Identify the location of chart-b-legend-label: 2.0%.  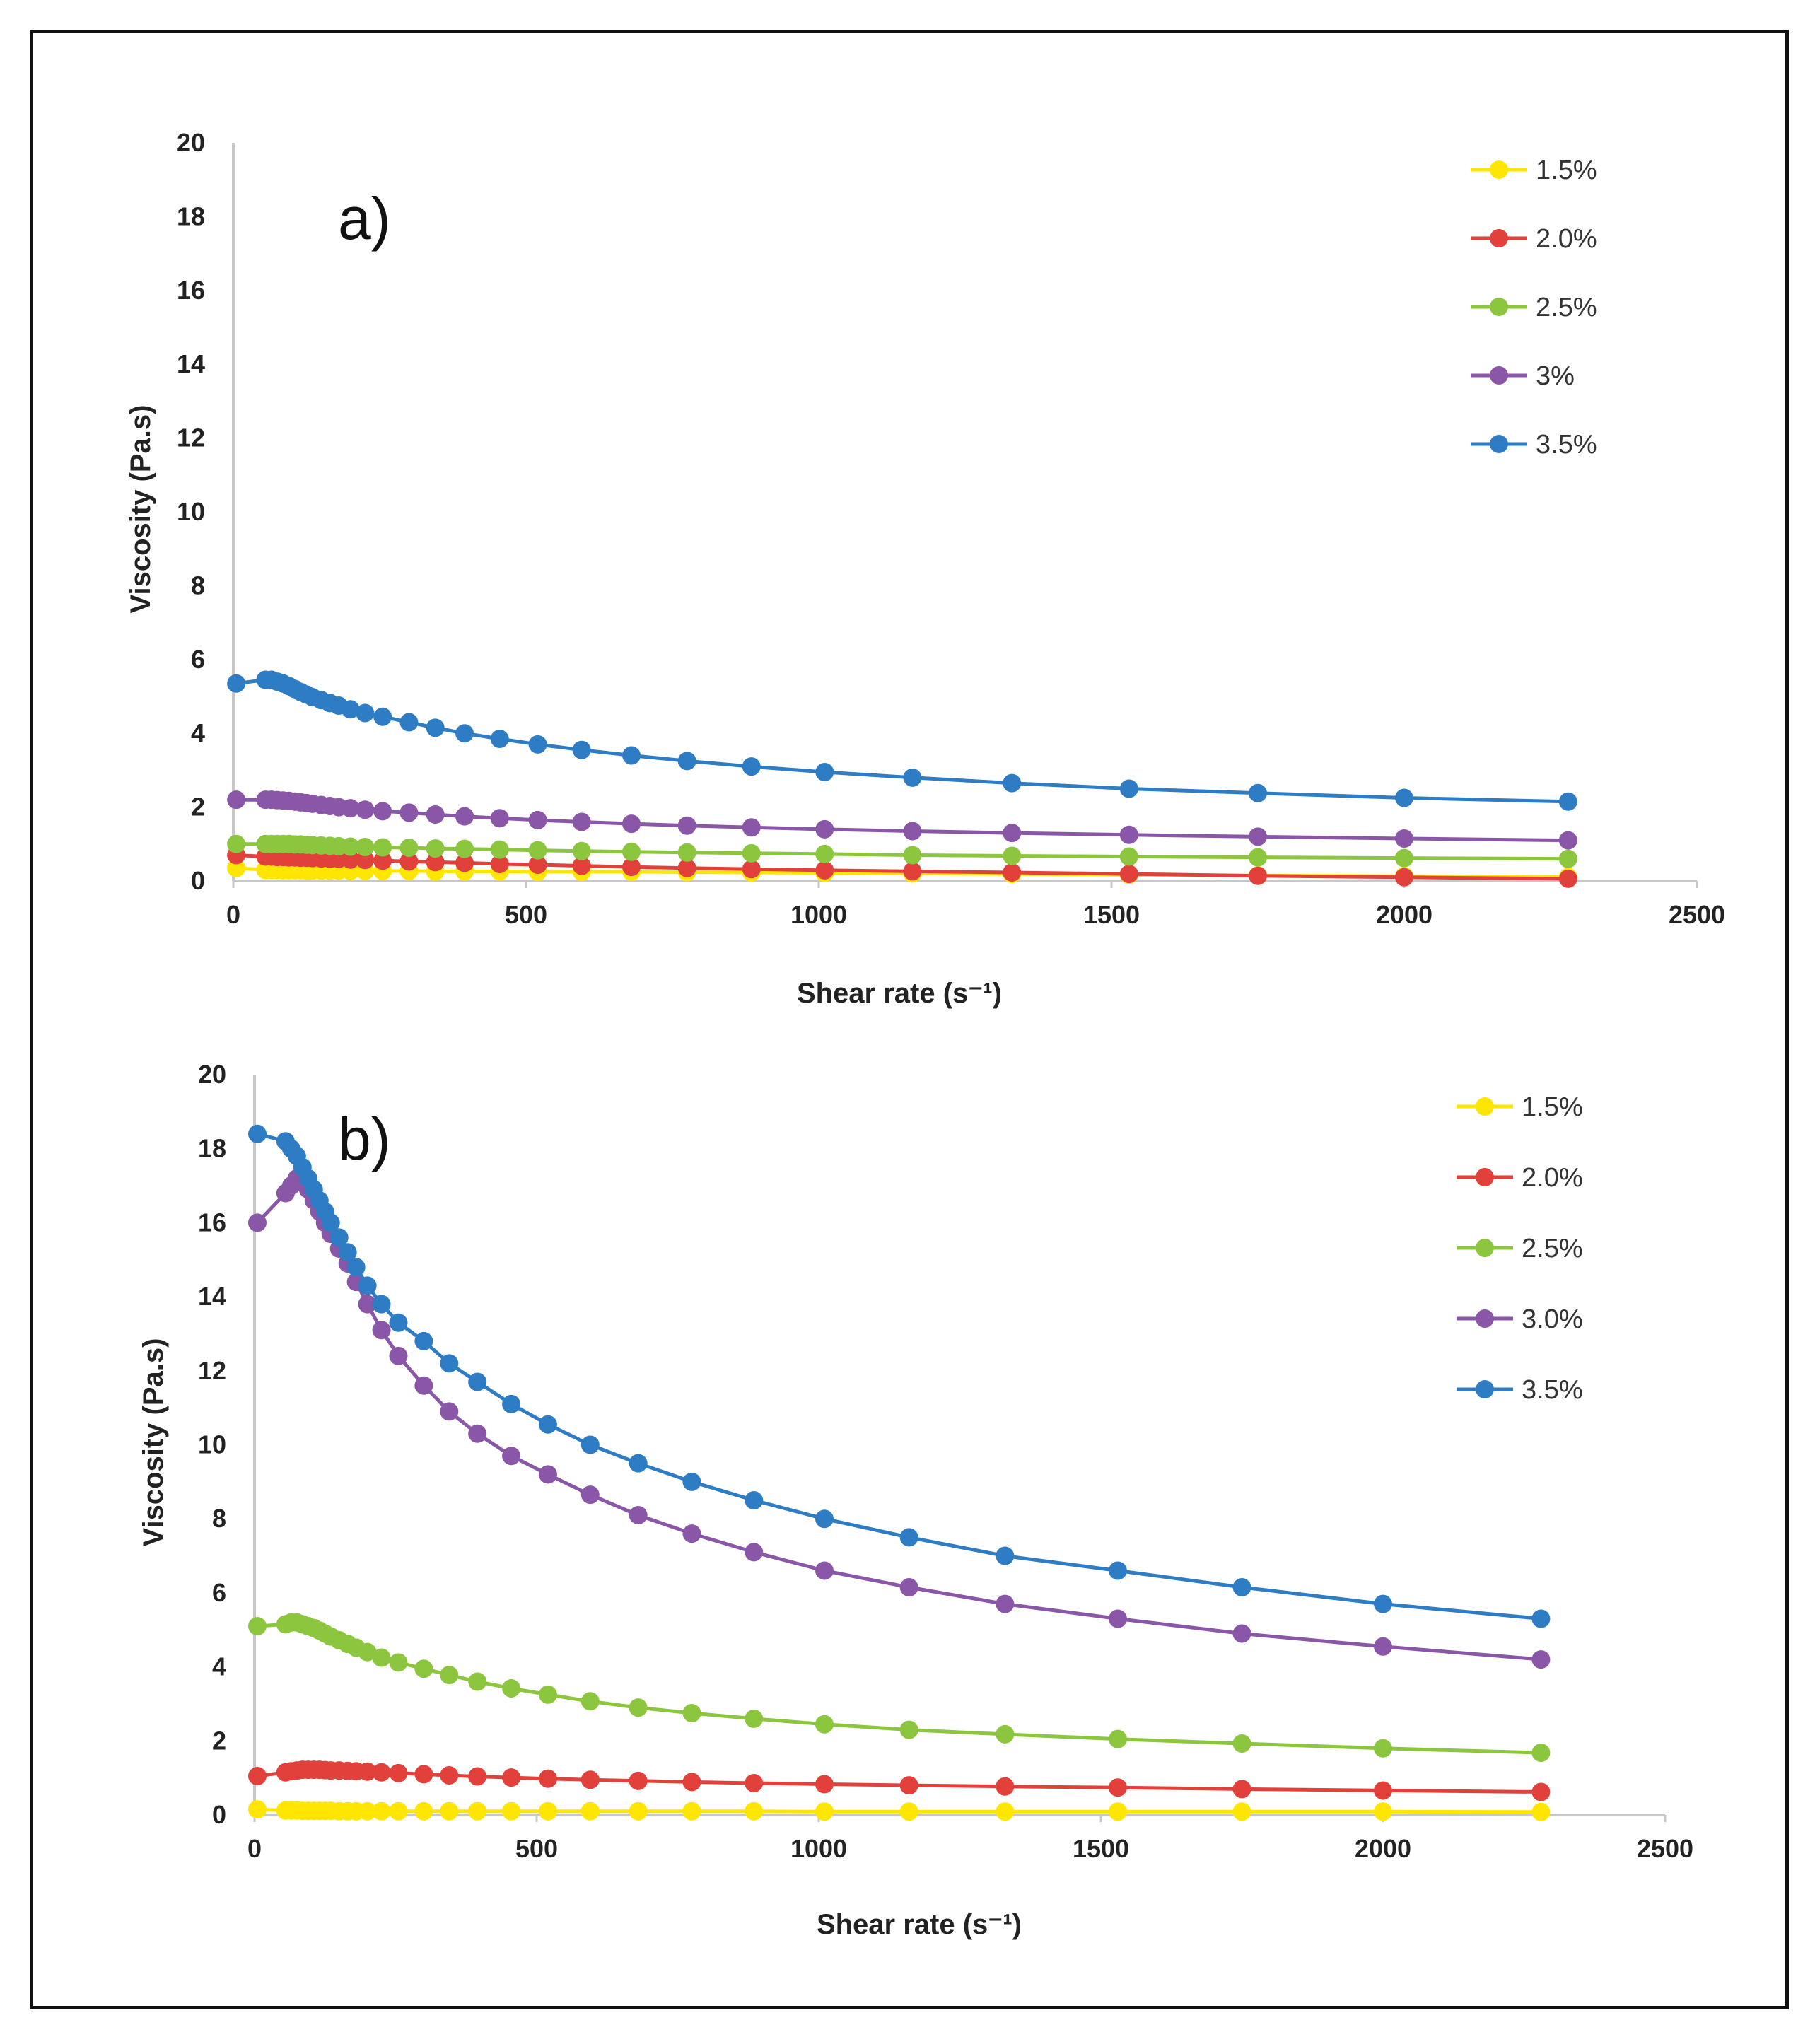
(1552, 1178).